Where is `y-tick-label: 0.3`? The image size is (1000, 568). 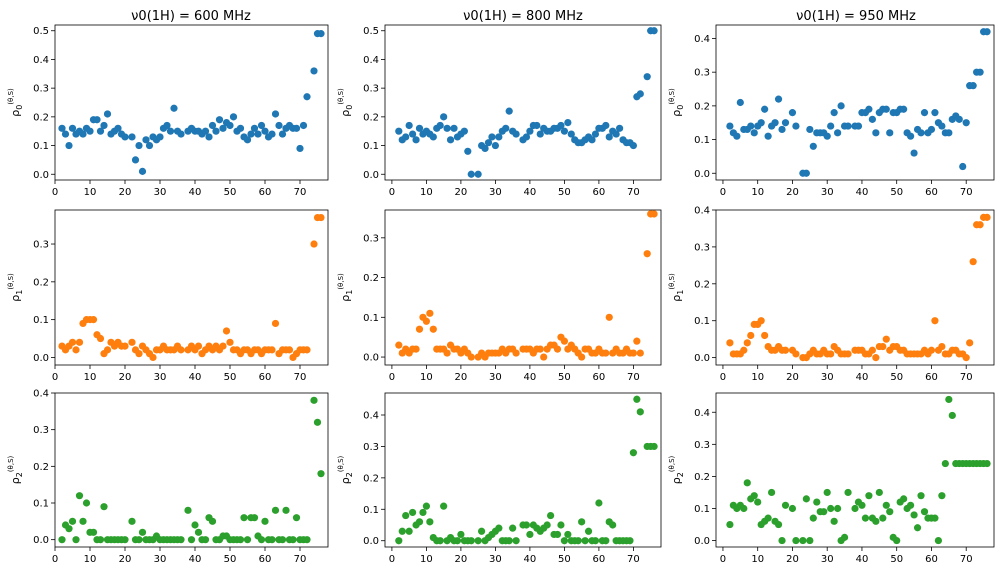
y-tick-label: 0.3 is located at coordinates (702, 247).